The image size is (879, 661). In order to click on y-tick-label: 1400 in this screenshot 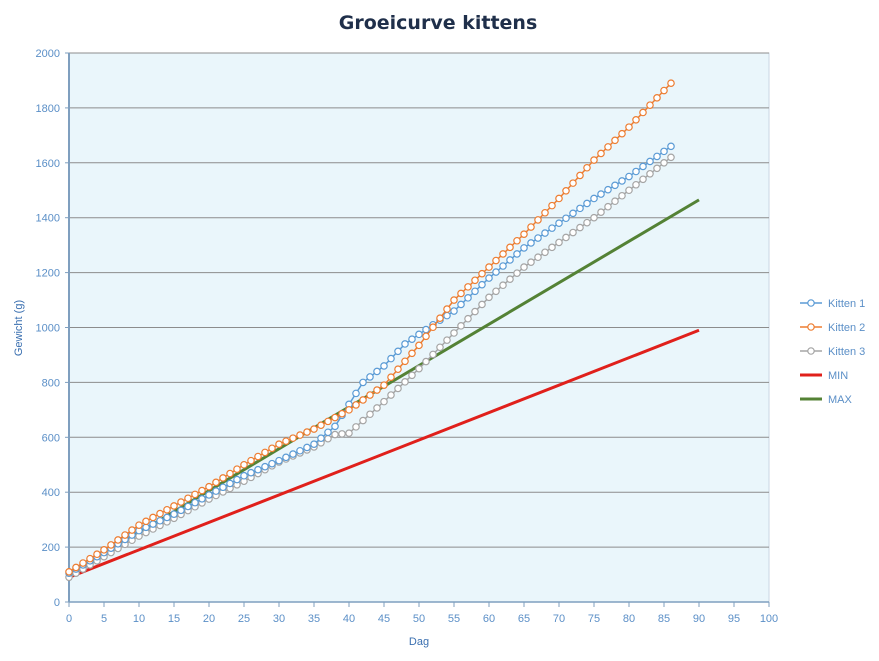, I will do `click(48, 219)`.